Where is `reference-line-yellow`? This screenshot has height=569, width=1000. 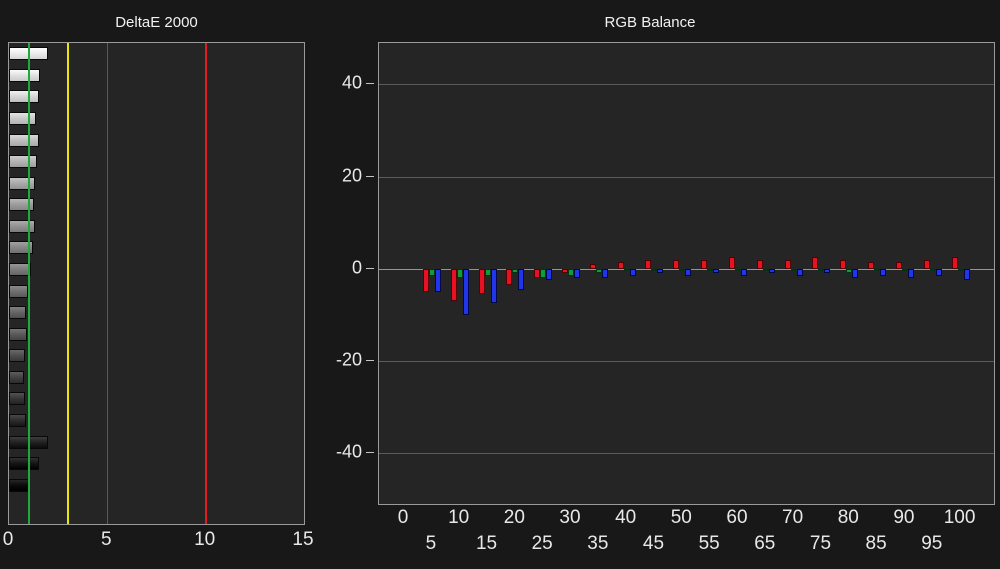
reference-line-yellow is located at coordinates (68, 283).